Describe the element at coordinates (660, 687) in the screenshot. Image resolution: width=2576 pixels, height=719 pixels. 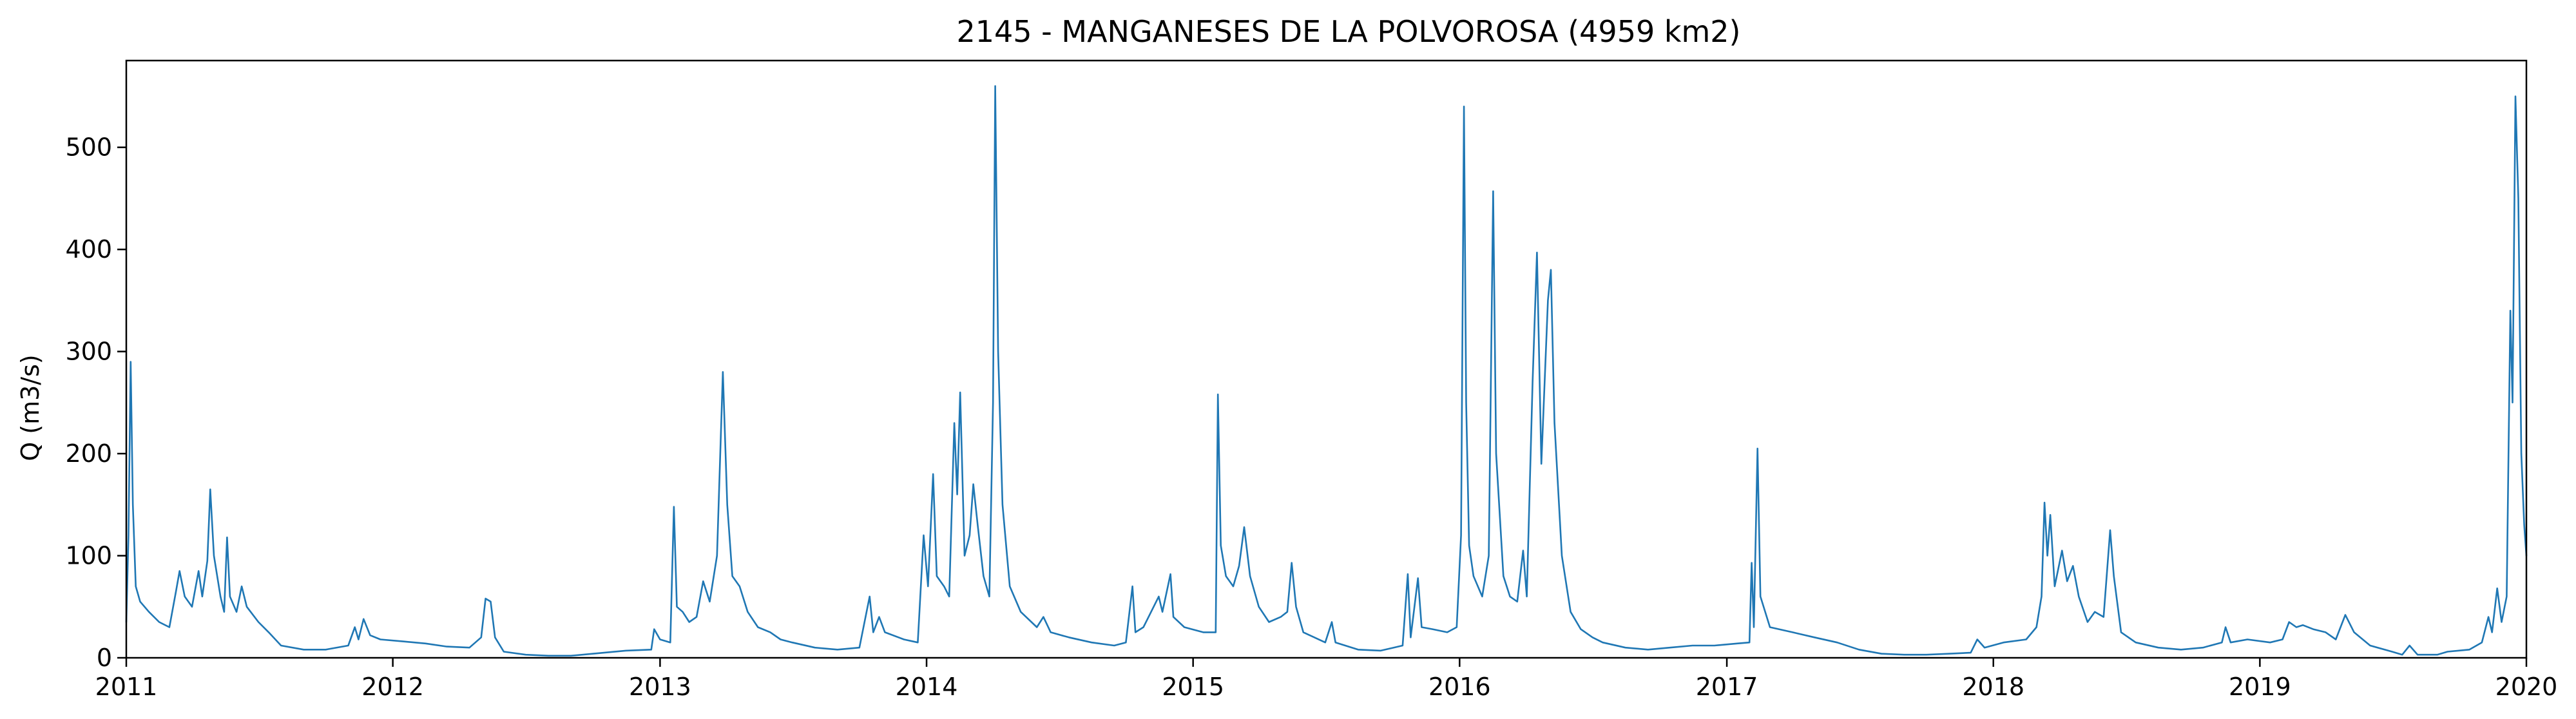
I see `x-tick-label: 2013` at that location.